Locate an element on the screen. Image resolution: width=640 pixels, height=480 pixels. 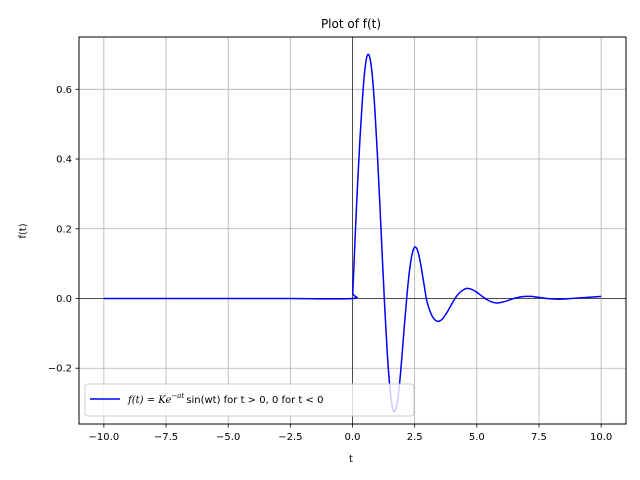
x-tick-label: −2.5 is located at coordinates (290, 437).